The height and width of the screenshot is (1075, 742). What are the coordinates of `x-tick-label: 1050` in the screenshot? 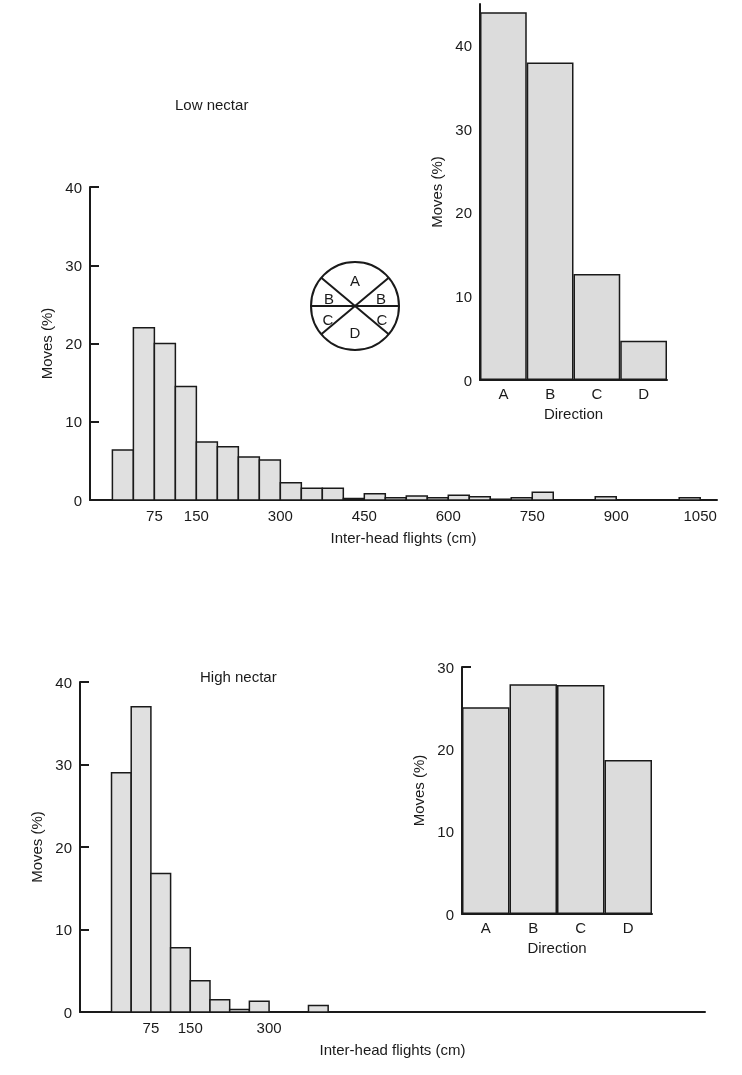 It's located at (700, 515).